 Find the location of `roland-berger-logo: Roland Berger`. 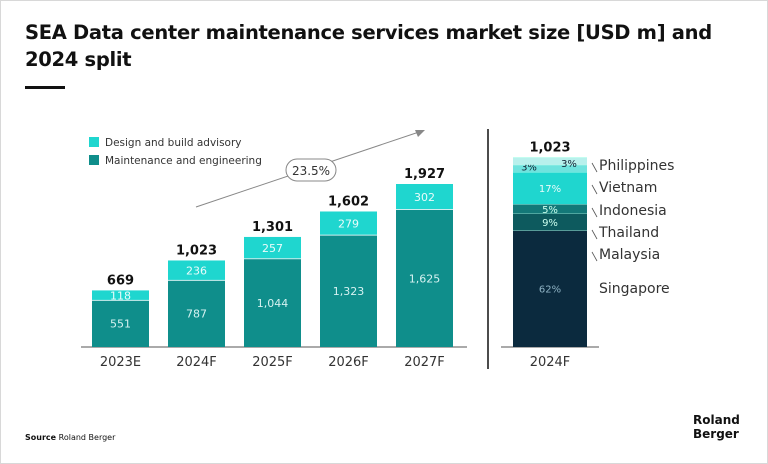

roland-berger-logo: Roland Berger is located at coordinates (716, 427).